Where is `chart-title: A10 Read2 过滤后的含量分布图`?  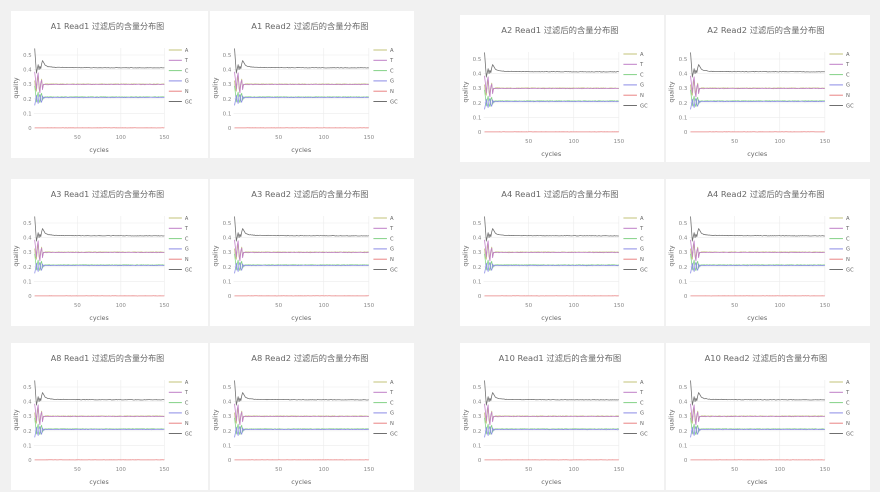
chart-title: A10 Read2 过滤后的含量分布图 is located at coordinates (766, 358).